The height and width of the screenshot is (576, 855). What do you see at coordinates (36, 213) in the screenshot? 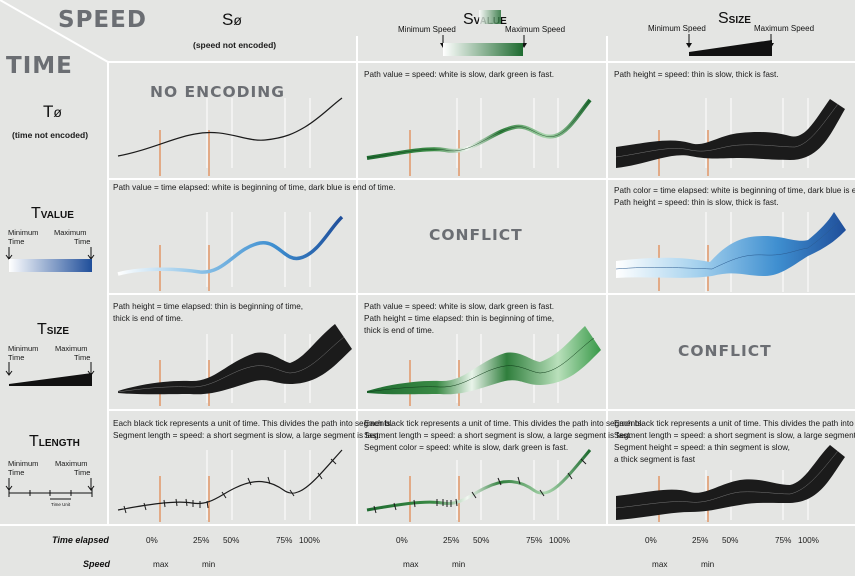
I see `r1-symbol: T` at bounding box center [36, 213].